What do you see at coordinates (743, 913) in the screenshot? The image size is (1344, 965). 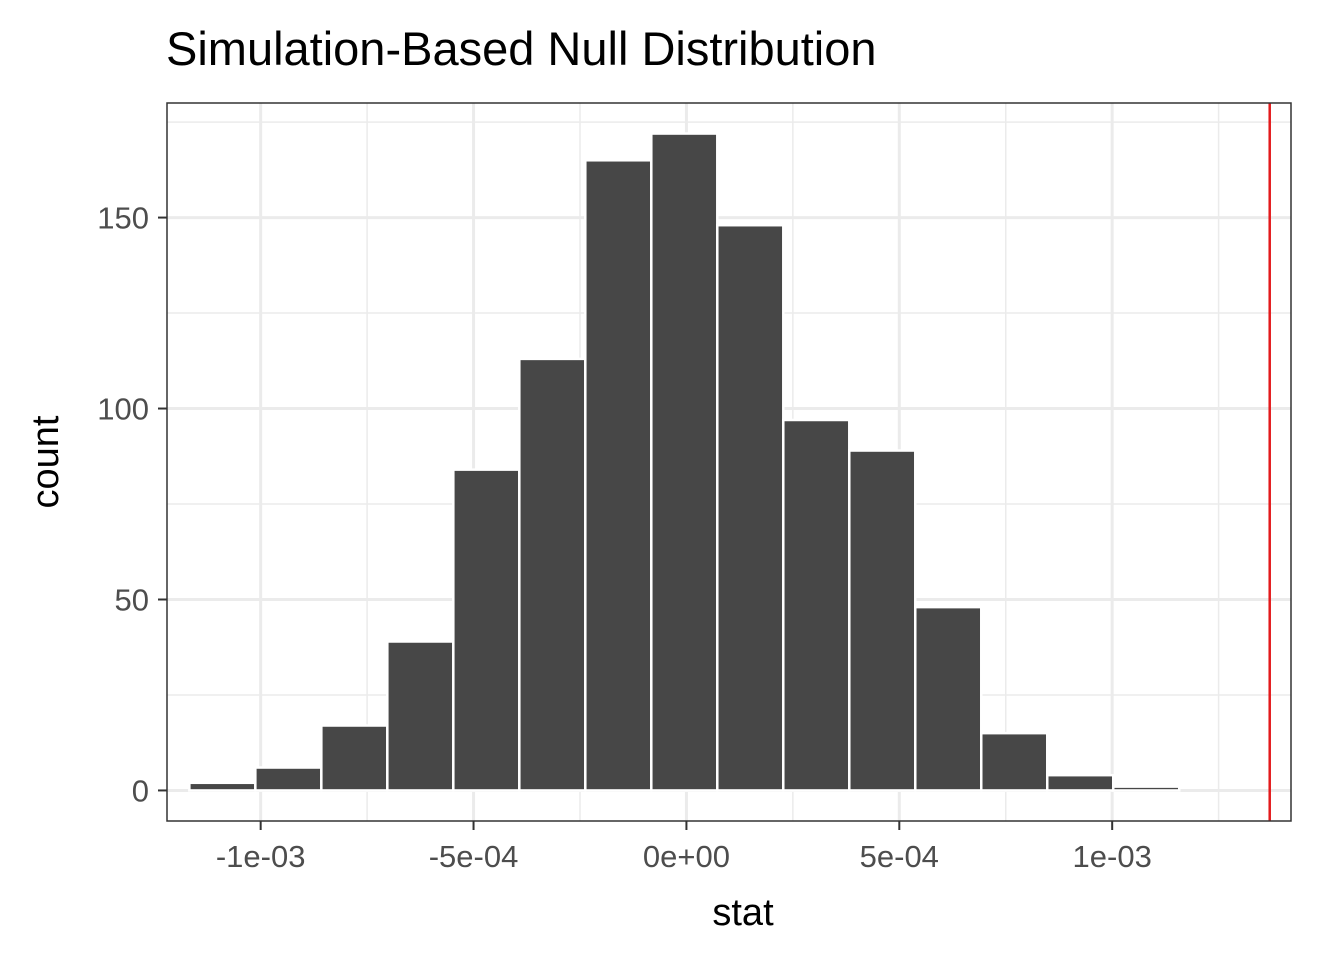 I see `x-axis-title: stat` at bounding box center [743, 913].